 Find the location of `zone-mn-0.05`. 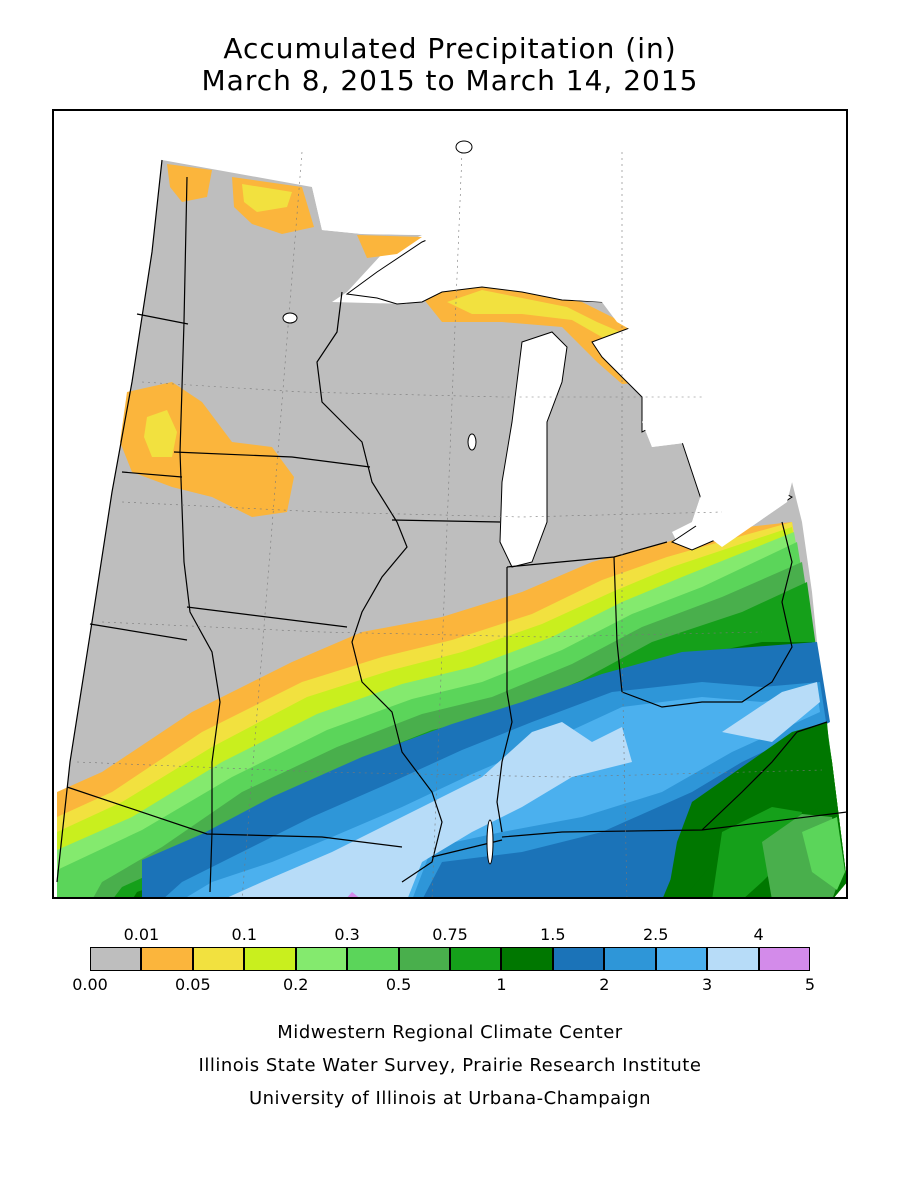

zone-mn-0.05 is located at coordinates (160, 433).